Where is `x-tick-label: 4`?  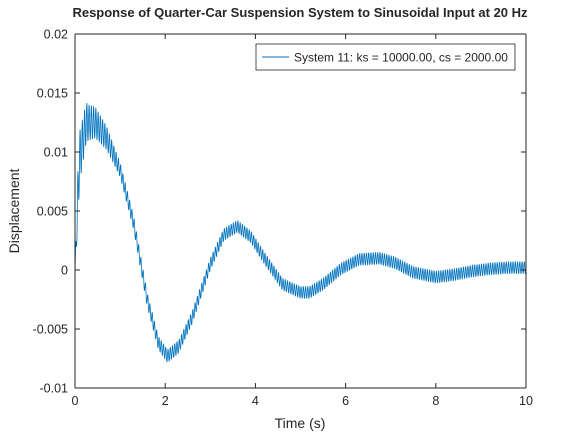 x-tick-label: 4 is located at coordinates (255, 401).